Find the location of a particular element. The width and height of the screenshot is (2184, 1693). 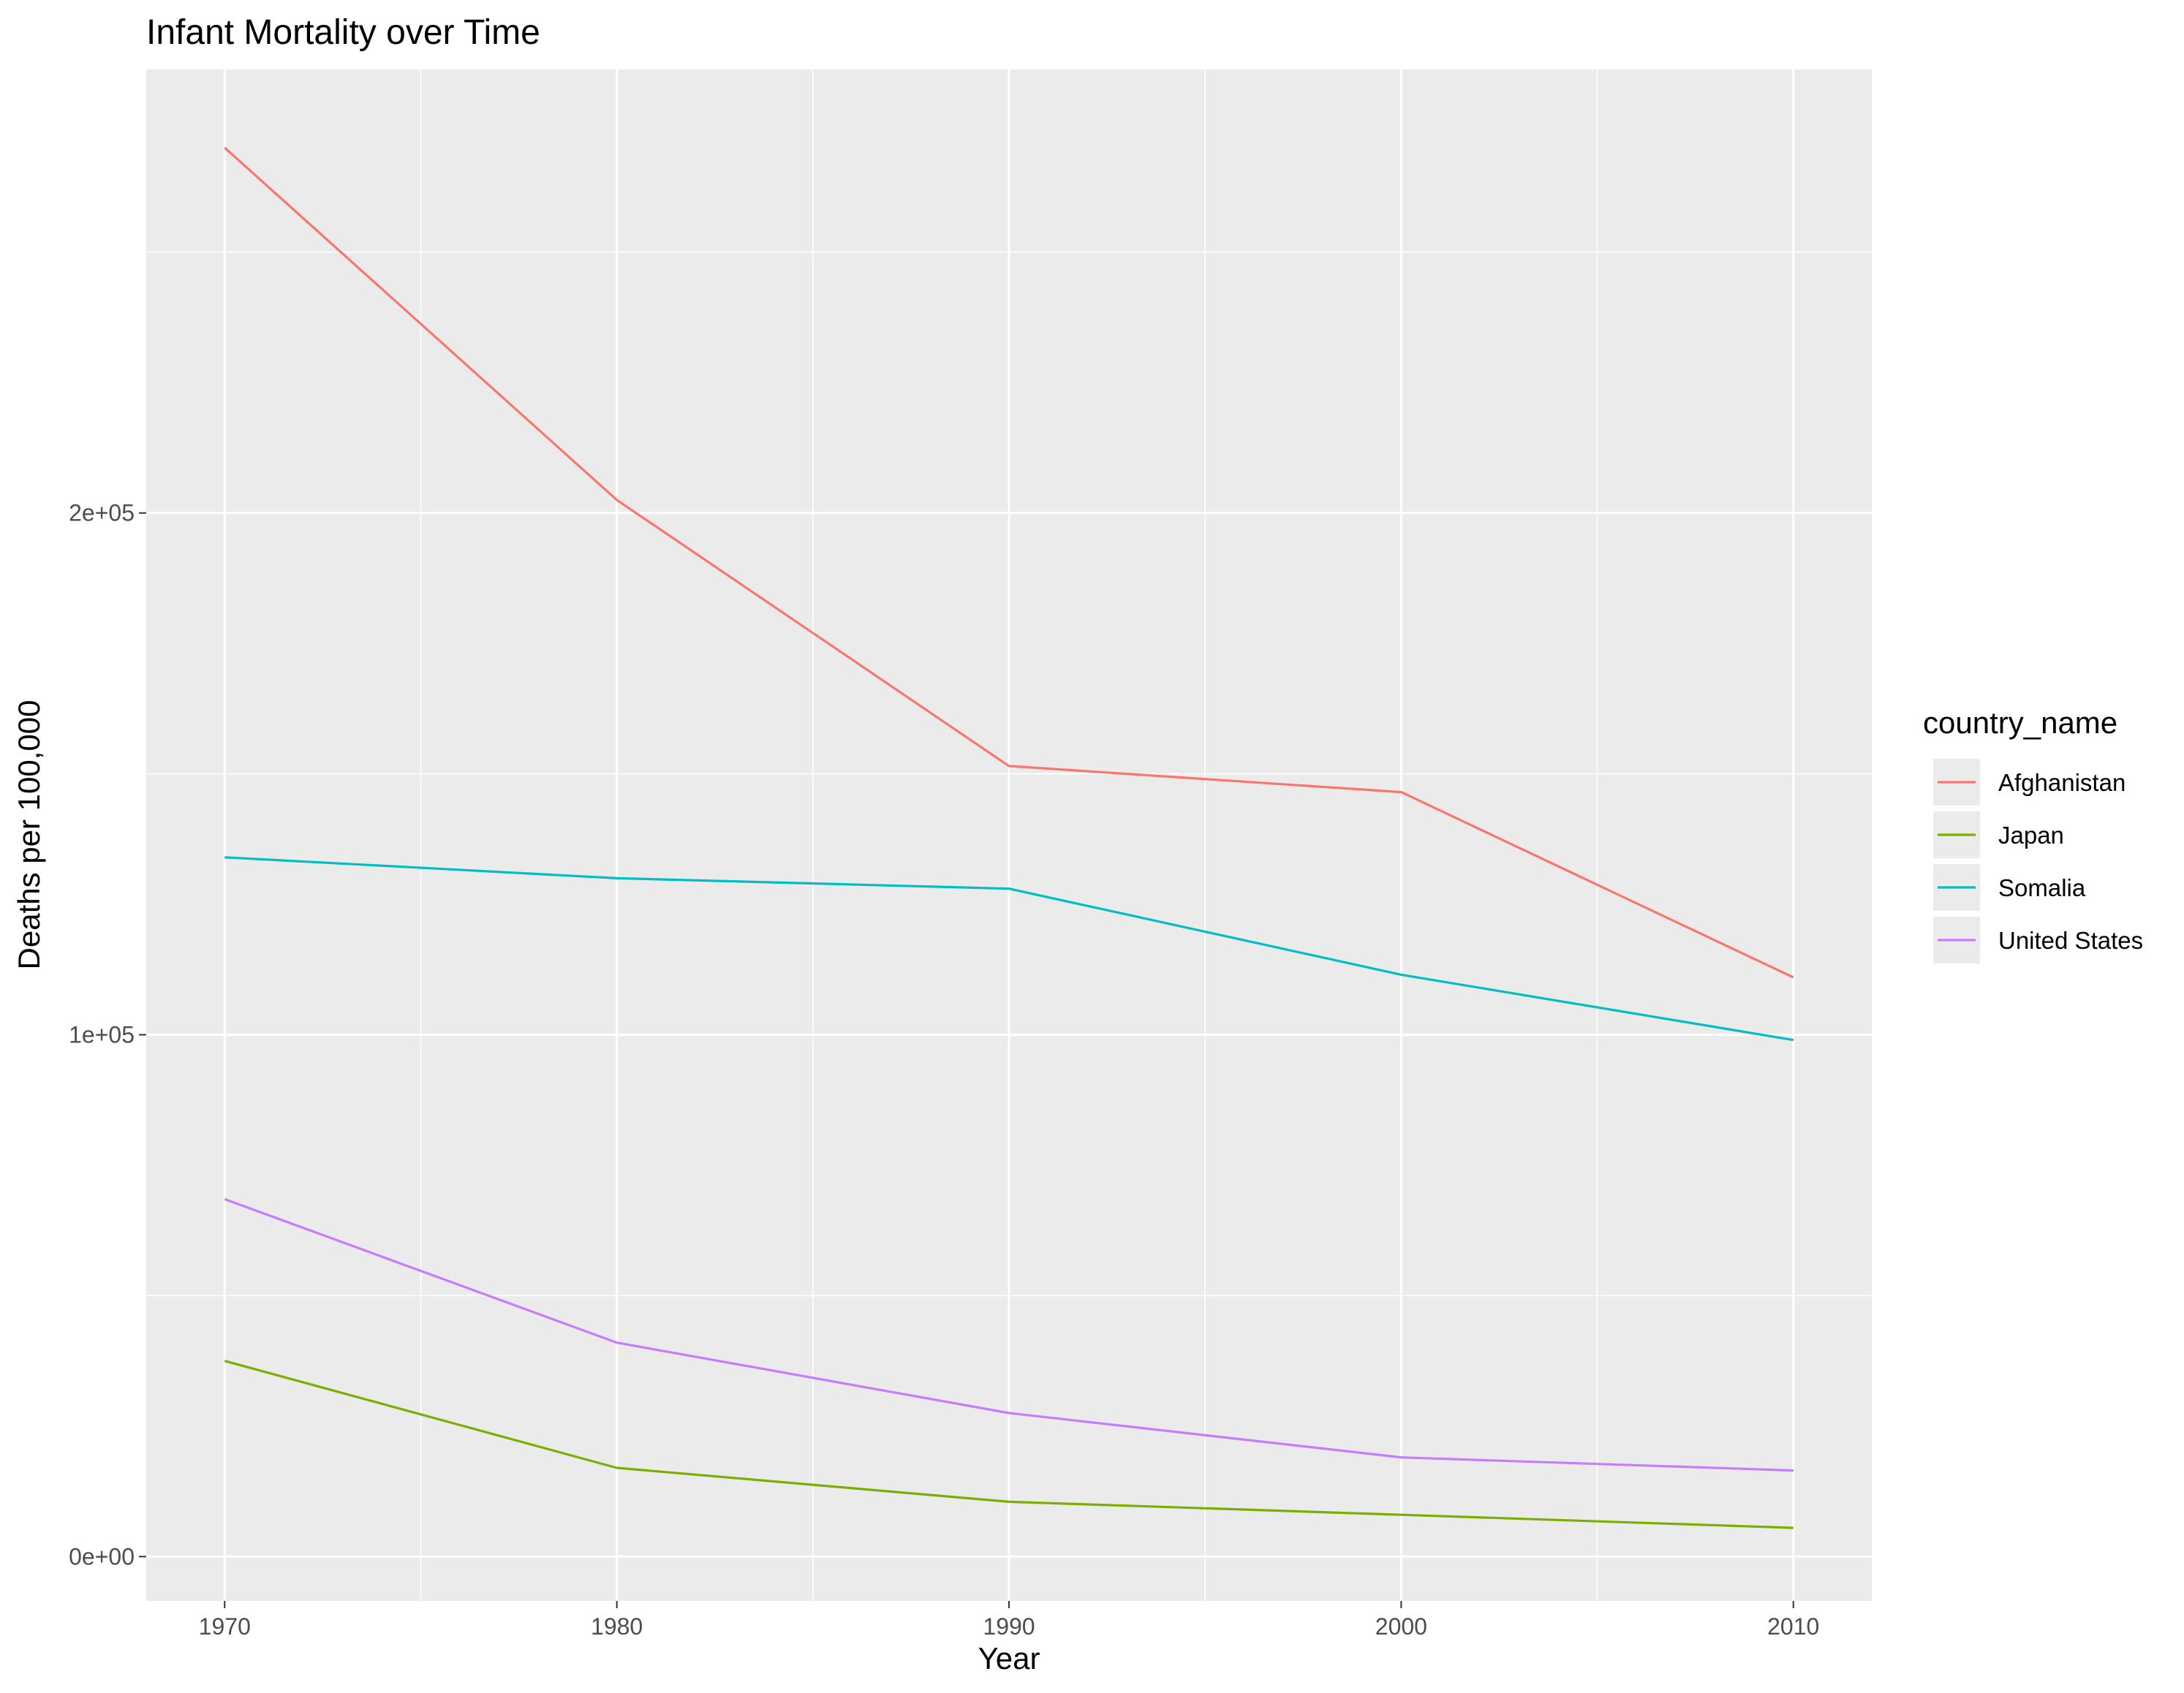

x-tick-label: 1980 is located at coordinates (617, 1627).